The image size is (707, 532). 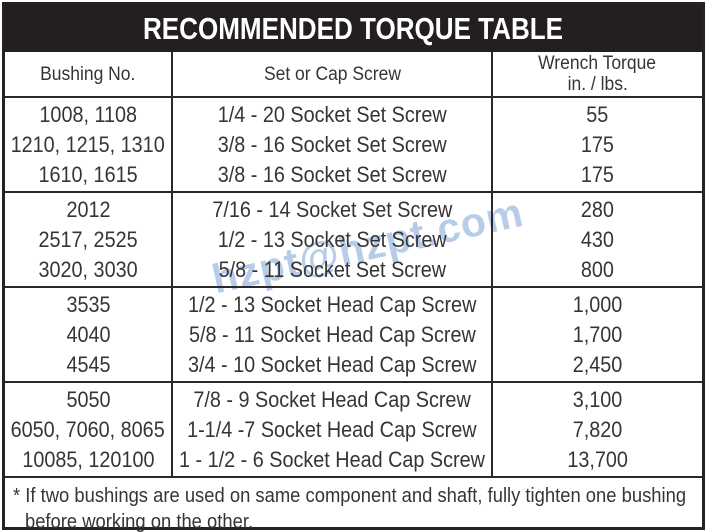 I want to click on page-title: RECOMMENDED TORQUE TABLE, so click(x=353, y=28).